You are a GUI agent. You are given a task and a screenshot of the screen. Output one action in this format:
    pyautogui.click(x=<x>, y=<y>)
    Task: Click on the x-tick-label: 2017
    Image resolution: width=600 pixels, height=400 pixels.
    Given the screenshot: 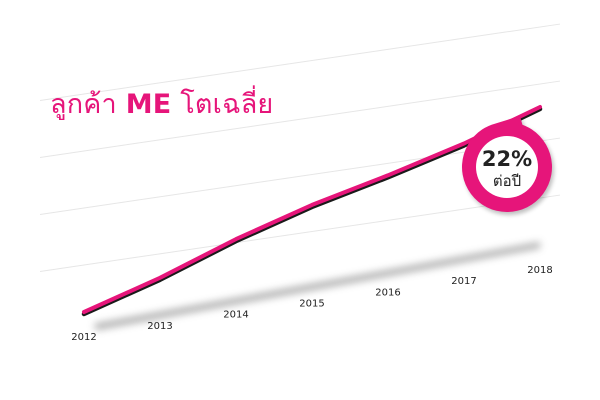 What is the action you would take?
    pyautogui.click(x=463, y=281)
    